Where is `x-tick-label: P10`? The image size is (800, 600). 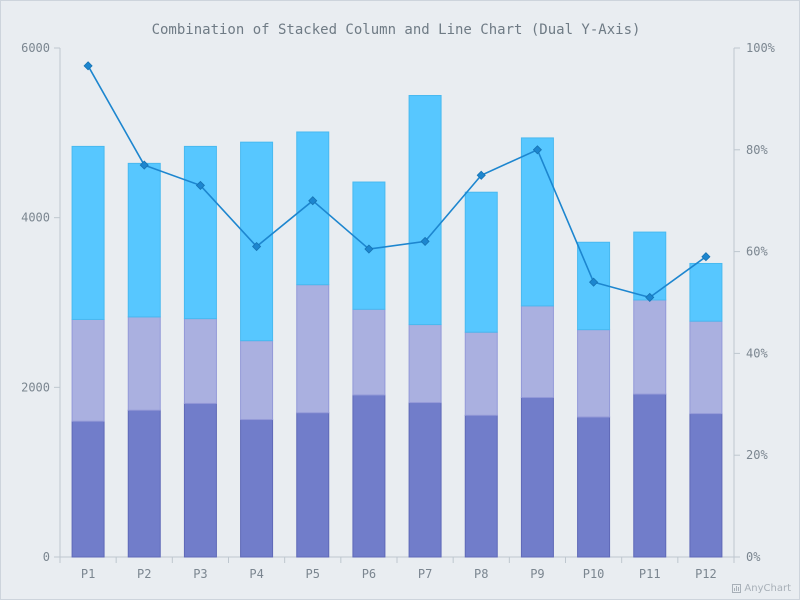
x-tick-label: P10 is located at coordinates (594, 574).